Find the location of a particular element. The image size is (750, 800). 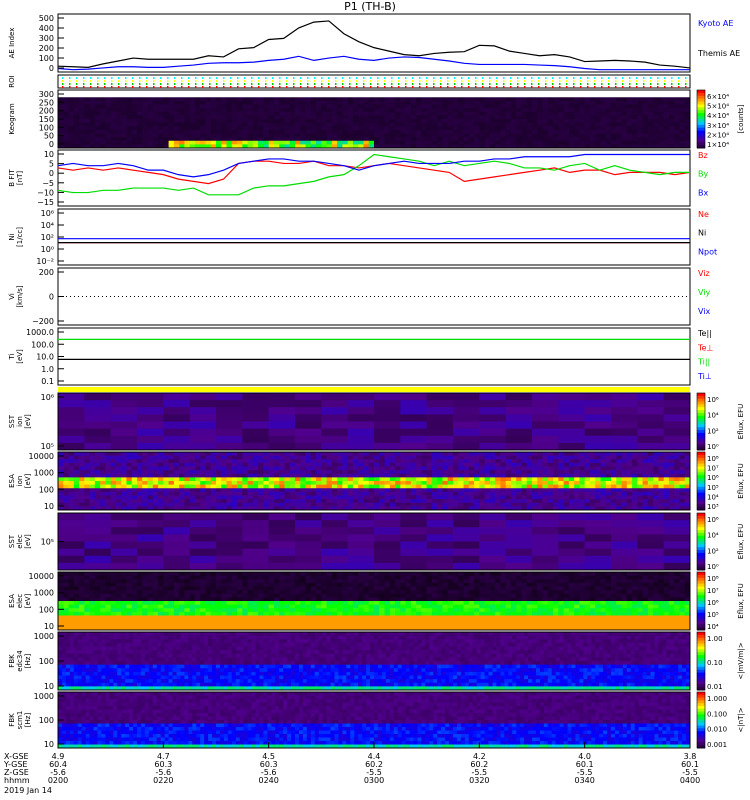

colorbar-tick: 10⁷ is located at coordinates (713, 469).